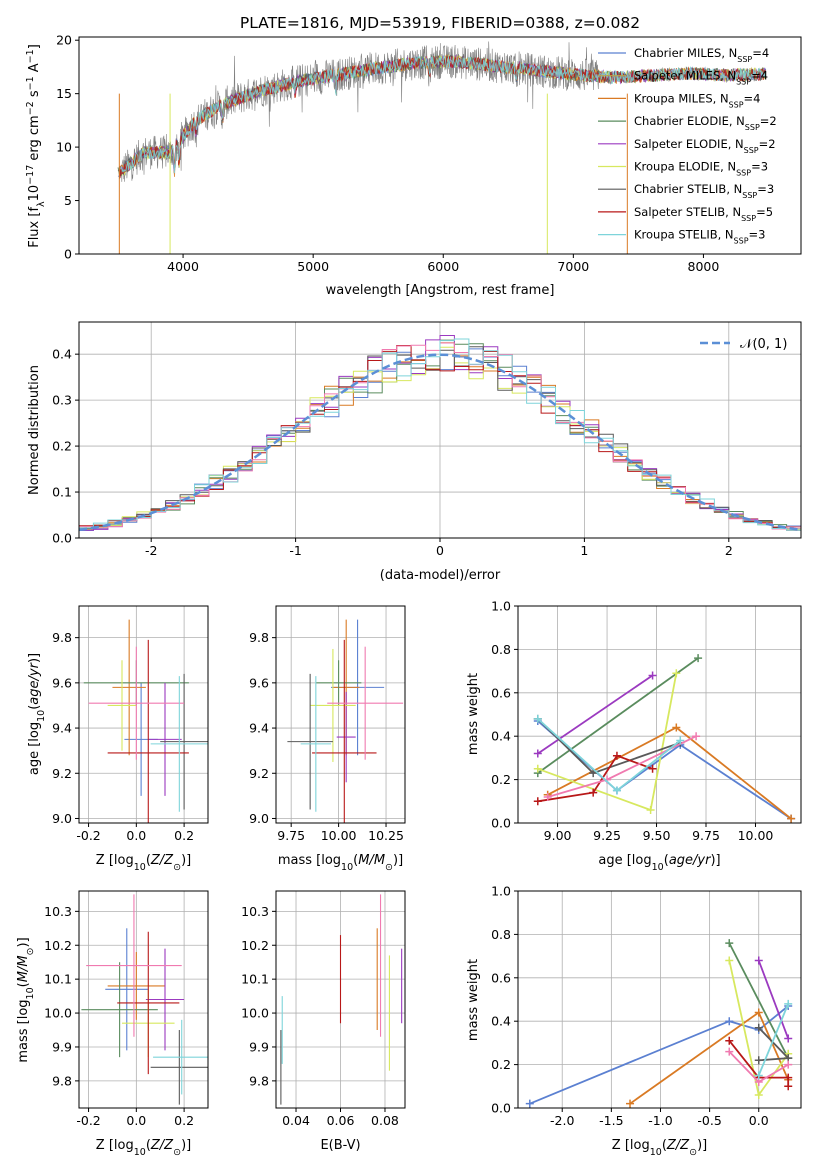 The image size is (819, 1170). I want to click on label-part: −1, so click(30, 83).